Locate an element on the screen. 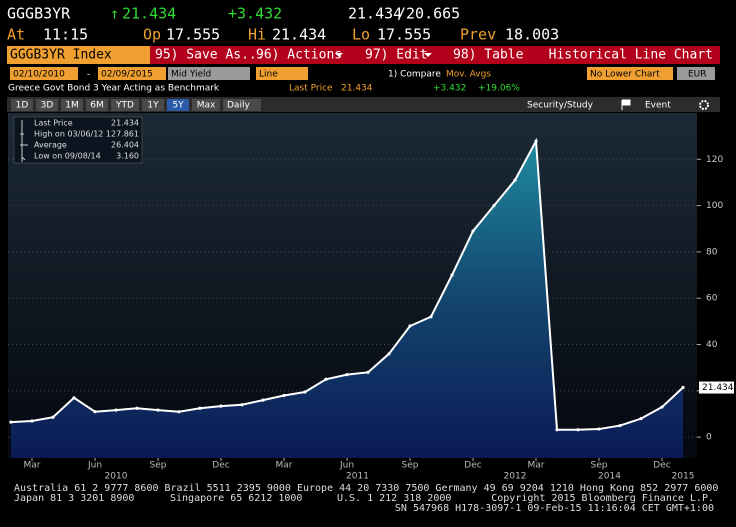 The image size is (736, 527). mov-avgs: Mov. Avgs is located at coordinates (468, 75).